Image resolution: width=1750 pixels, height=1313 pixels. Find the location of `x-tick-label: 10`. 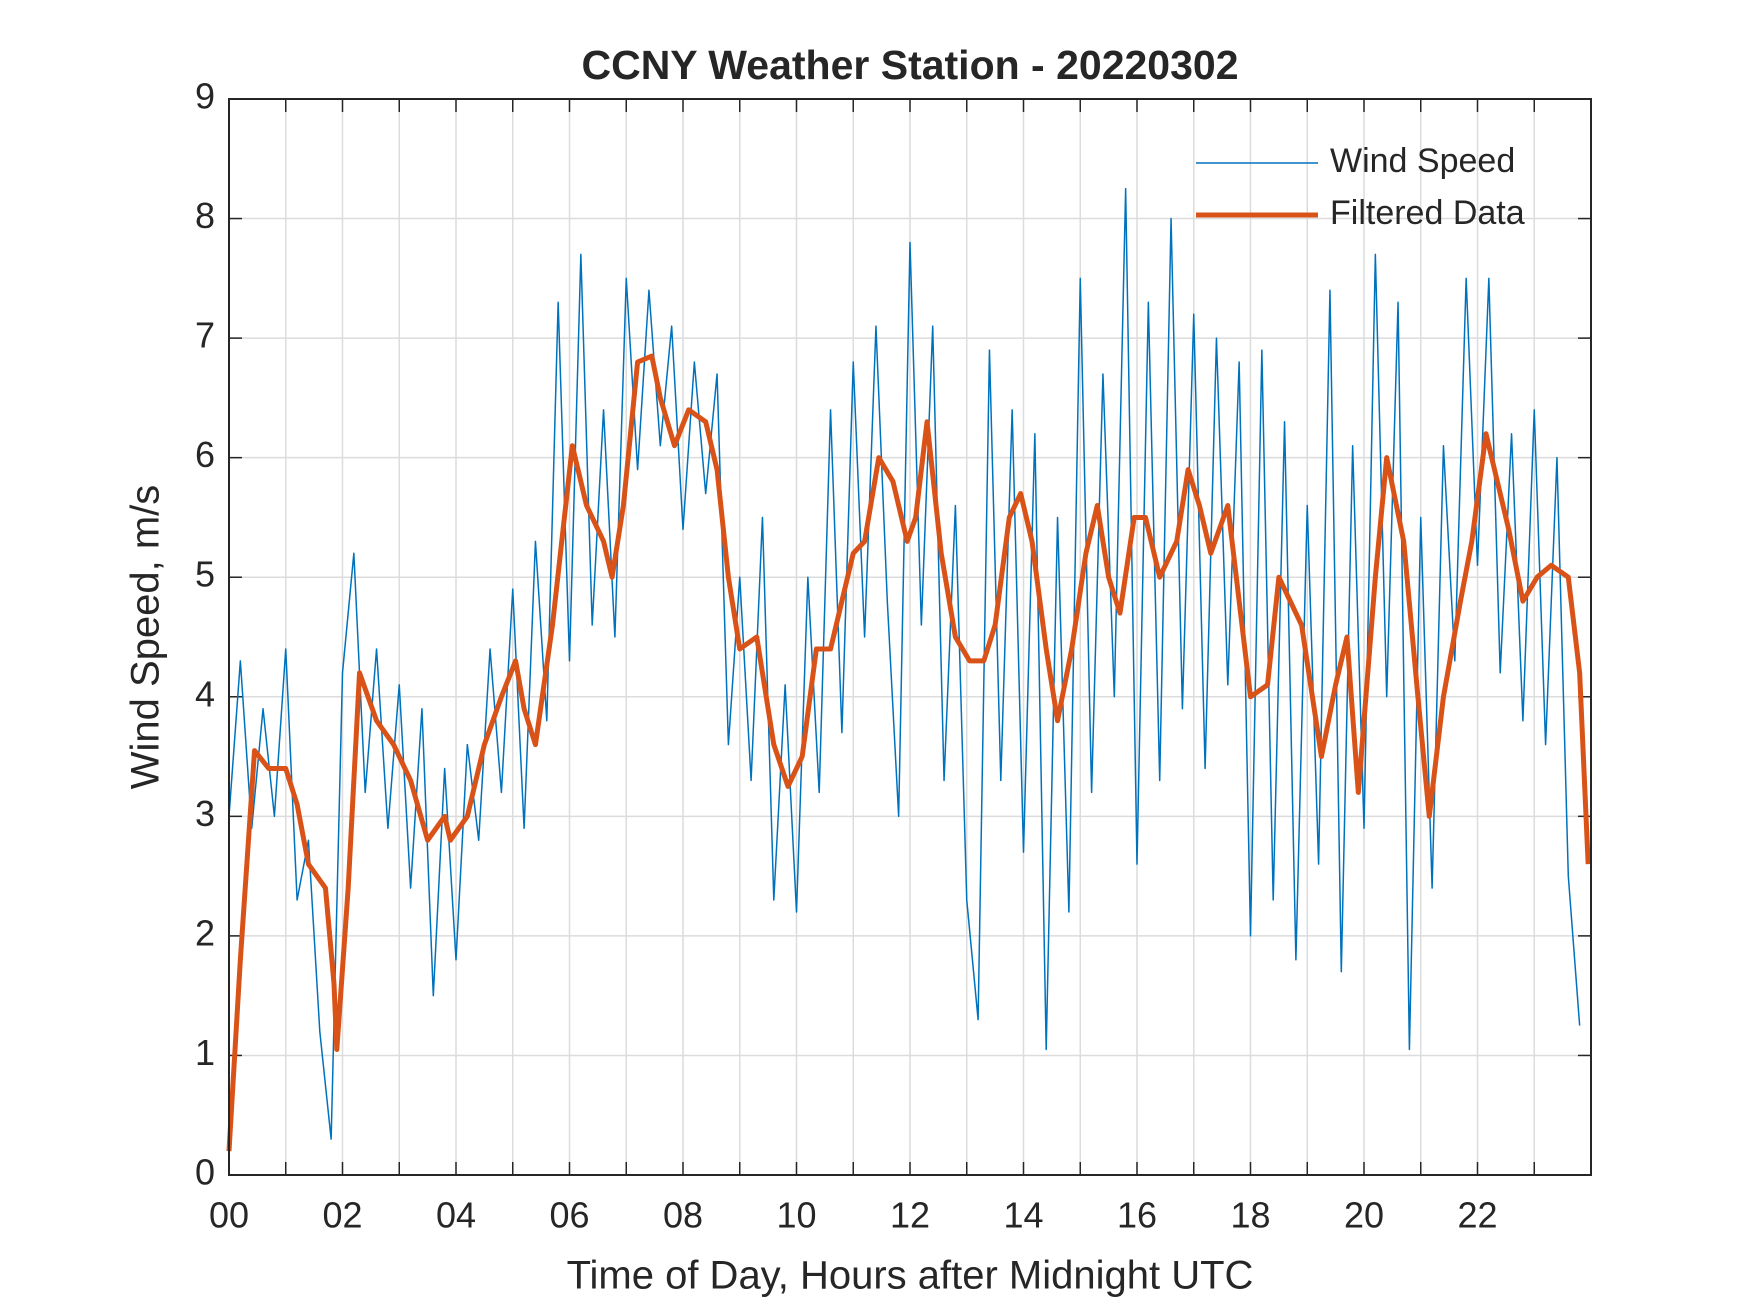

x-tick-label: 10 is located at coordinates (796, 1215).